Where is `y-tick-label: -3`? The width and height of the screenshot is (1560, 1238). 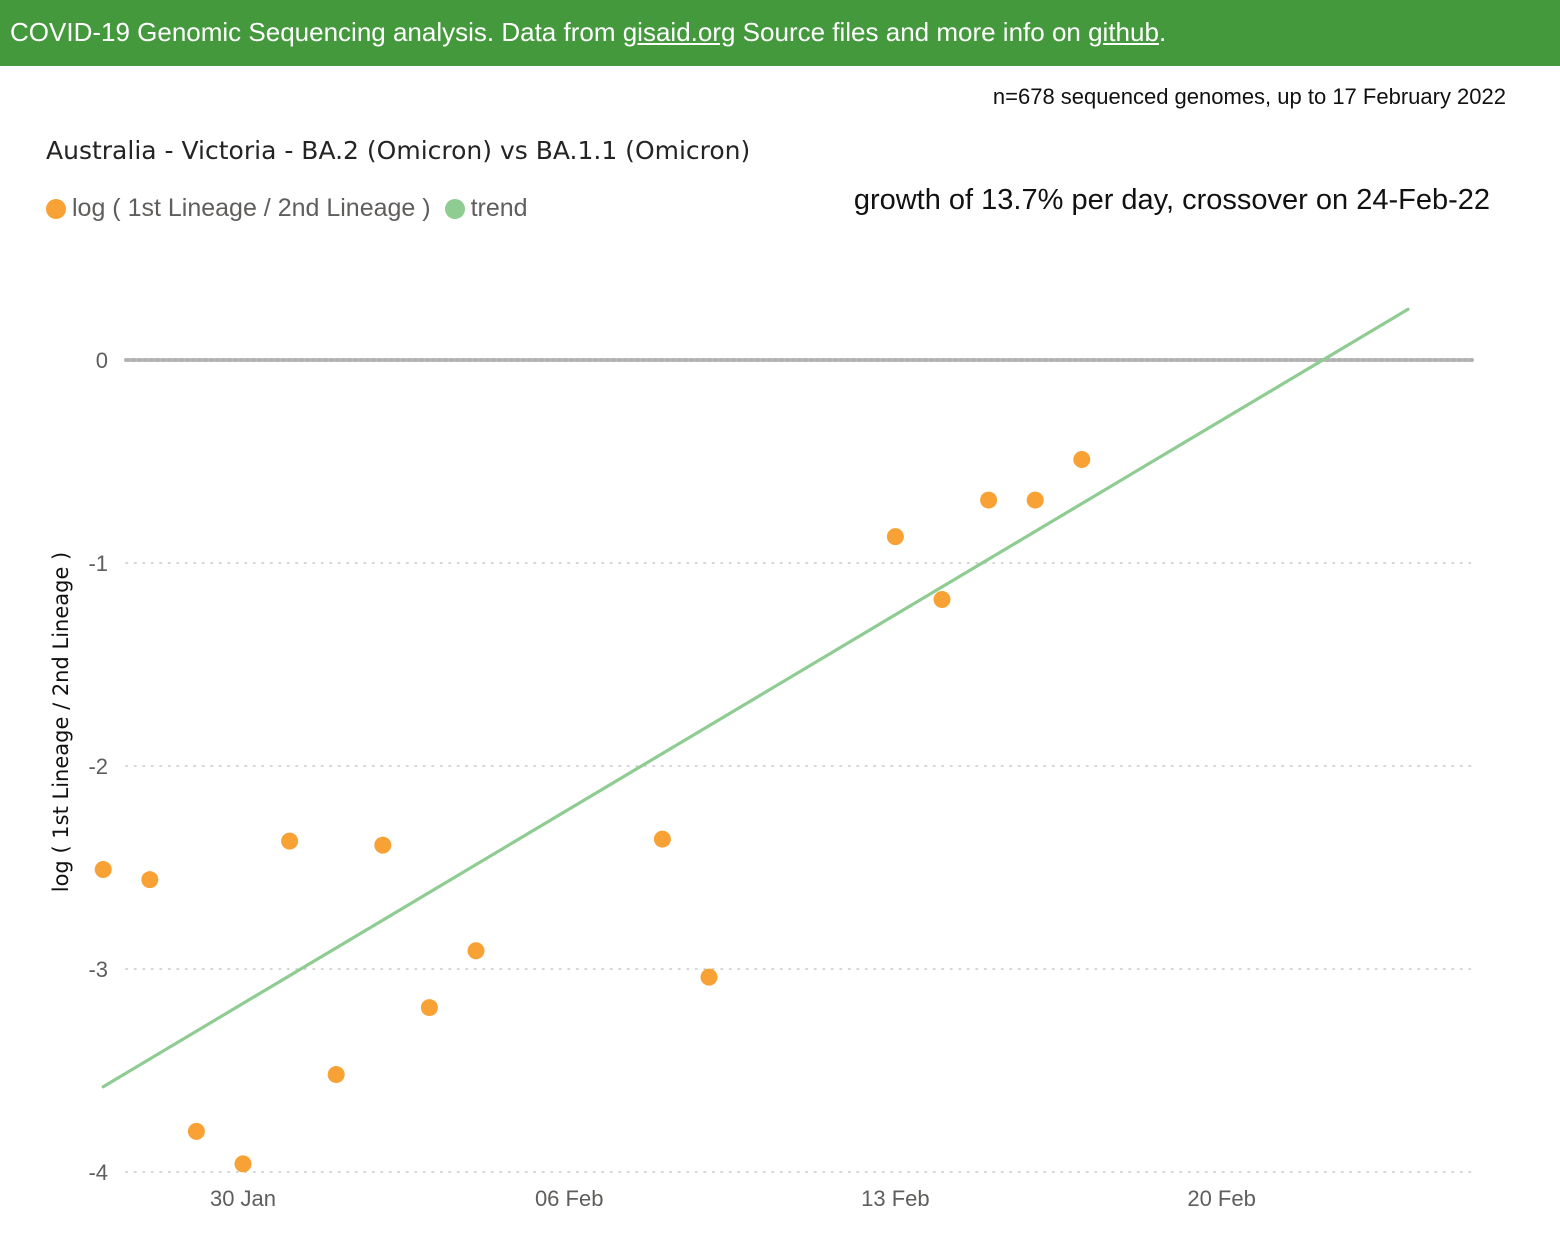
y-tick-label: -3 is located at coordinates (98, 969).